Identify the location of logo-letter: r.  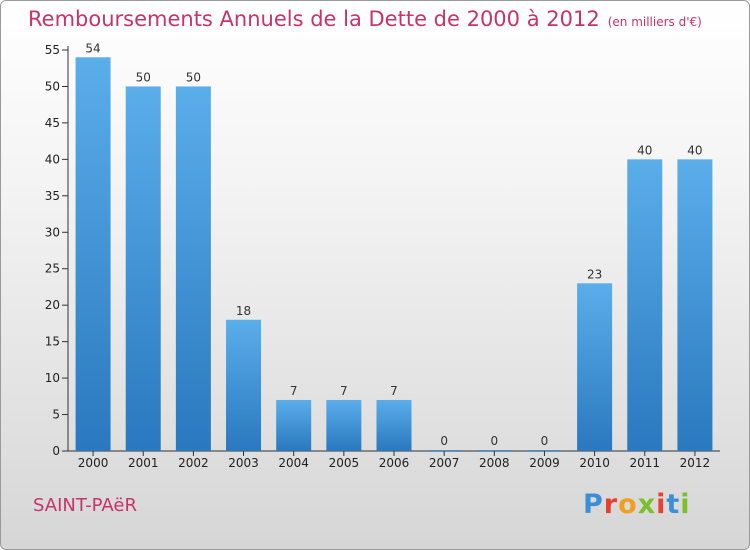
(611, 504).